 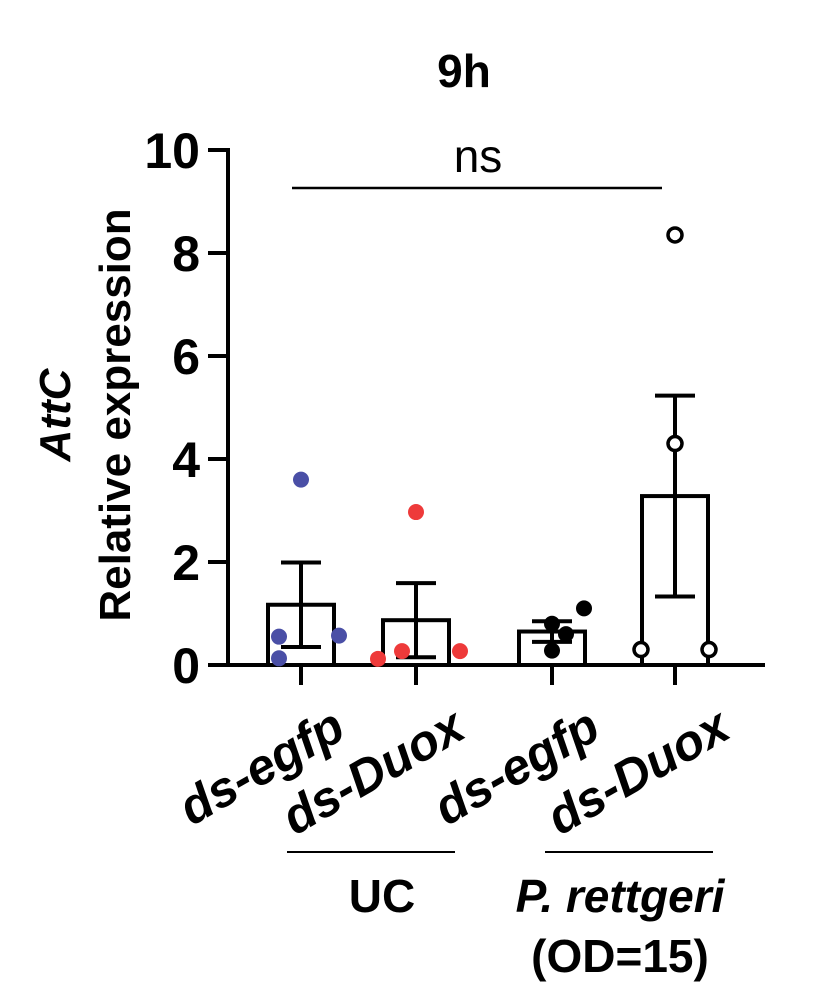 What do you see at coordinates (186, 460) in the screenshot?
I see `y-tick-label: 4` at bounding box center [186, 460].